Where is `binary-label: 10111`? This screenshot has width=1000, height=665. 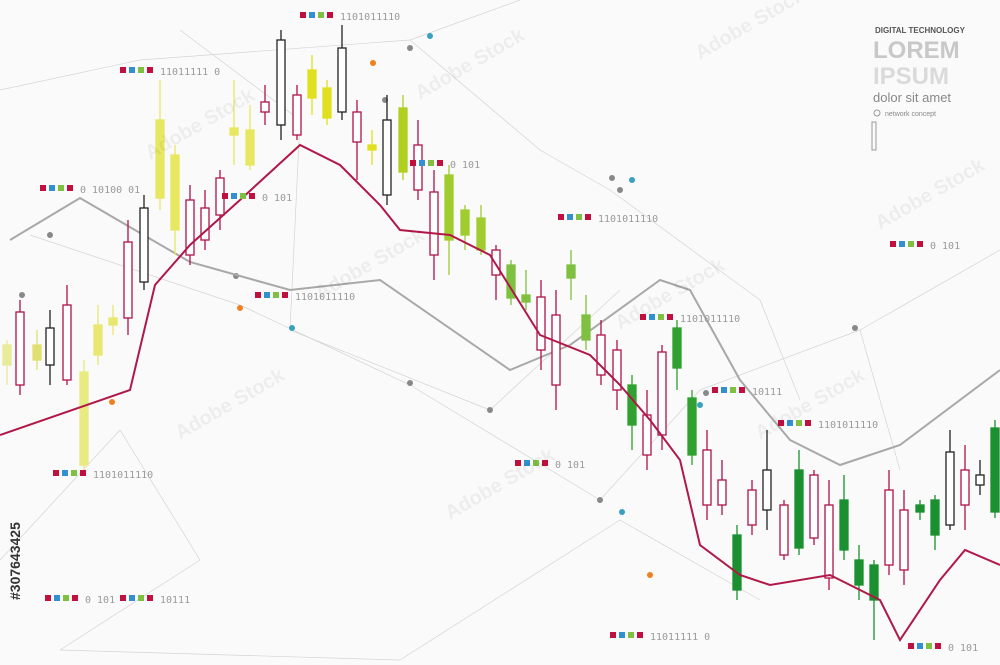 binary-label: 10111 is located at coordinates (175, 600).